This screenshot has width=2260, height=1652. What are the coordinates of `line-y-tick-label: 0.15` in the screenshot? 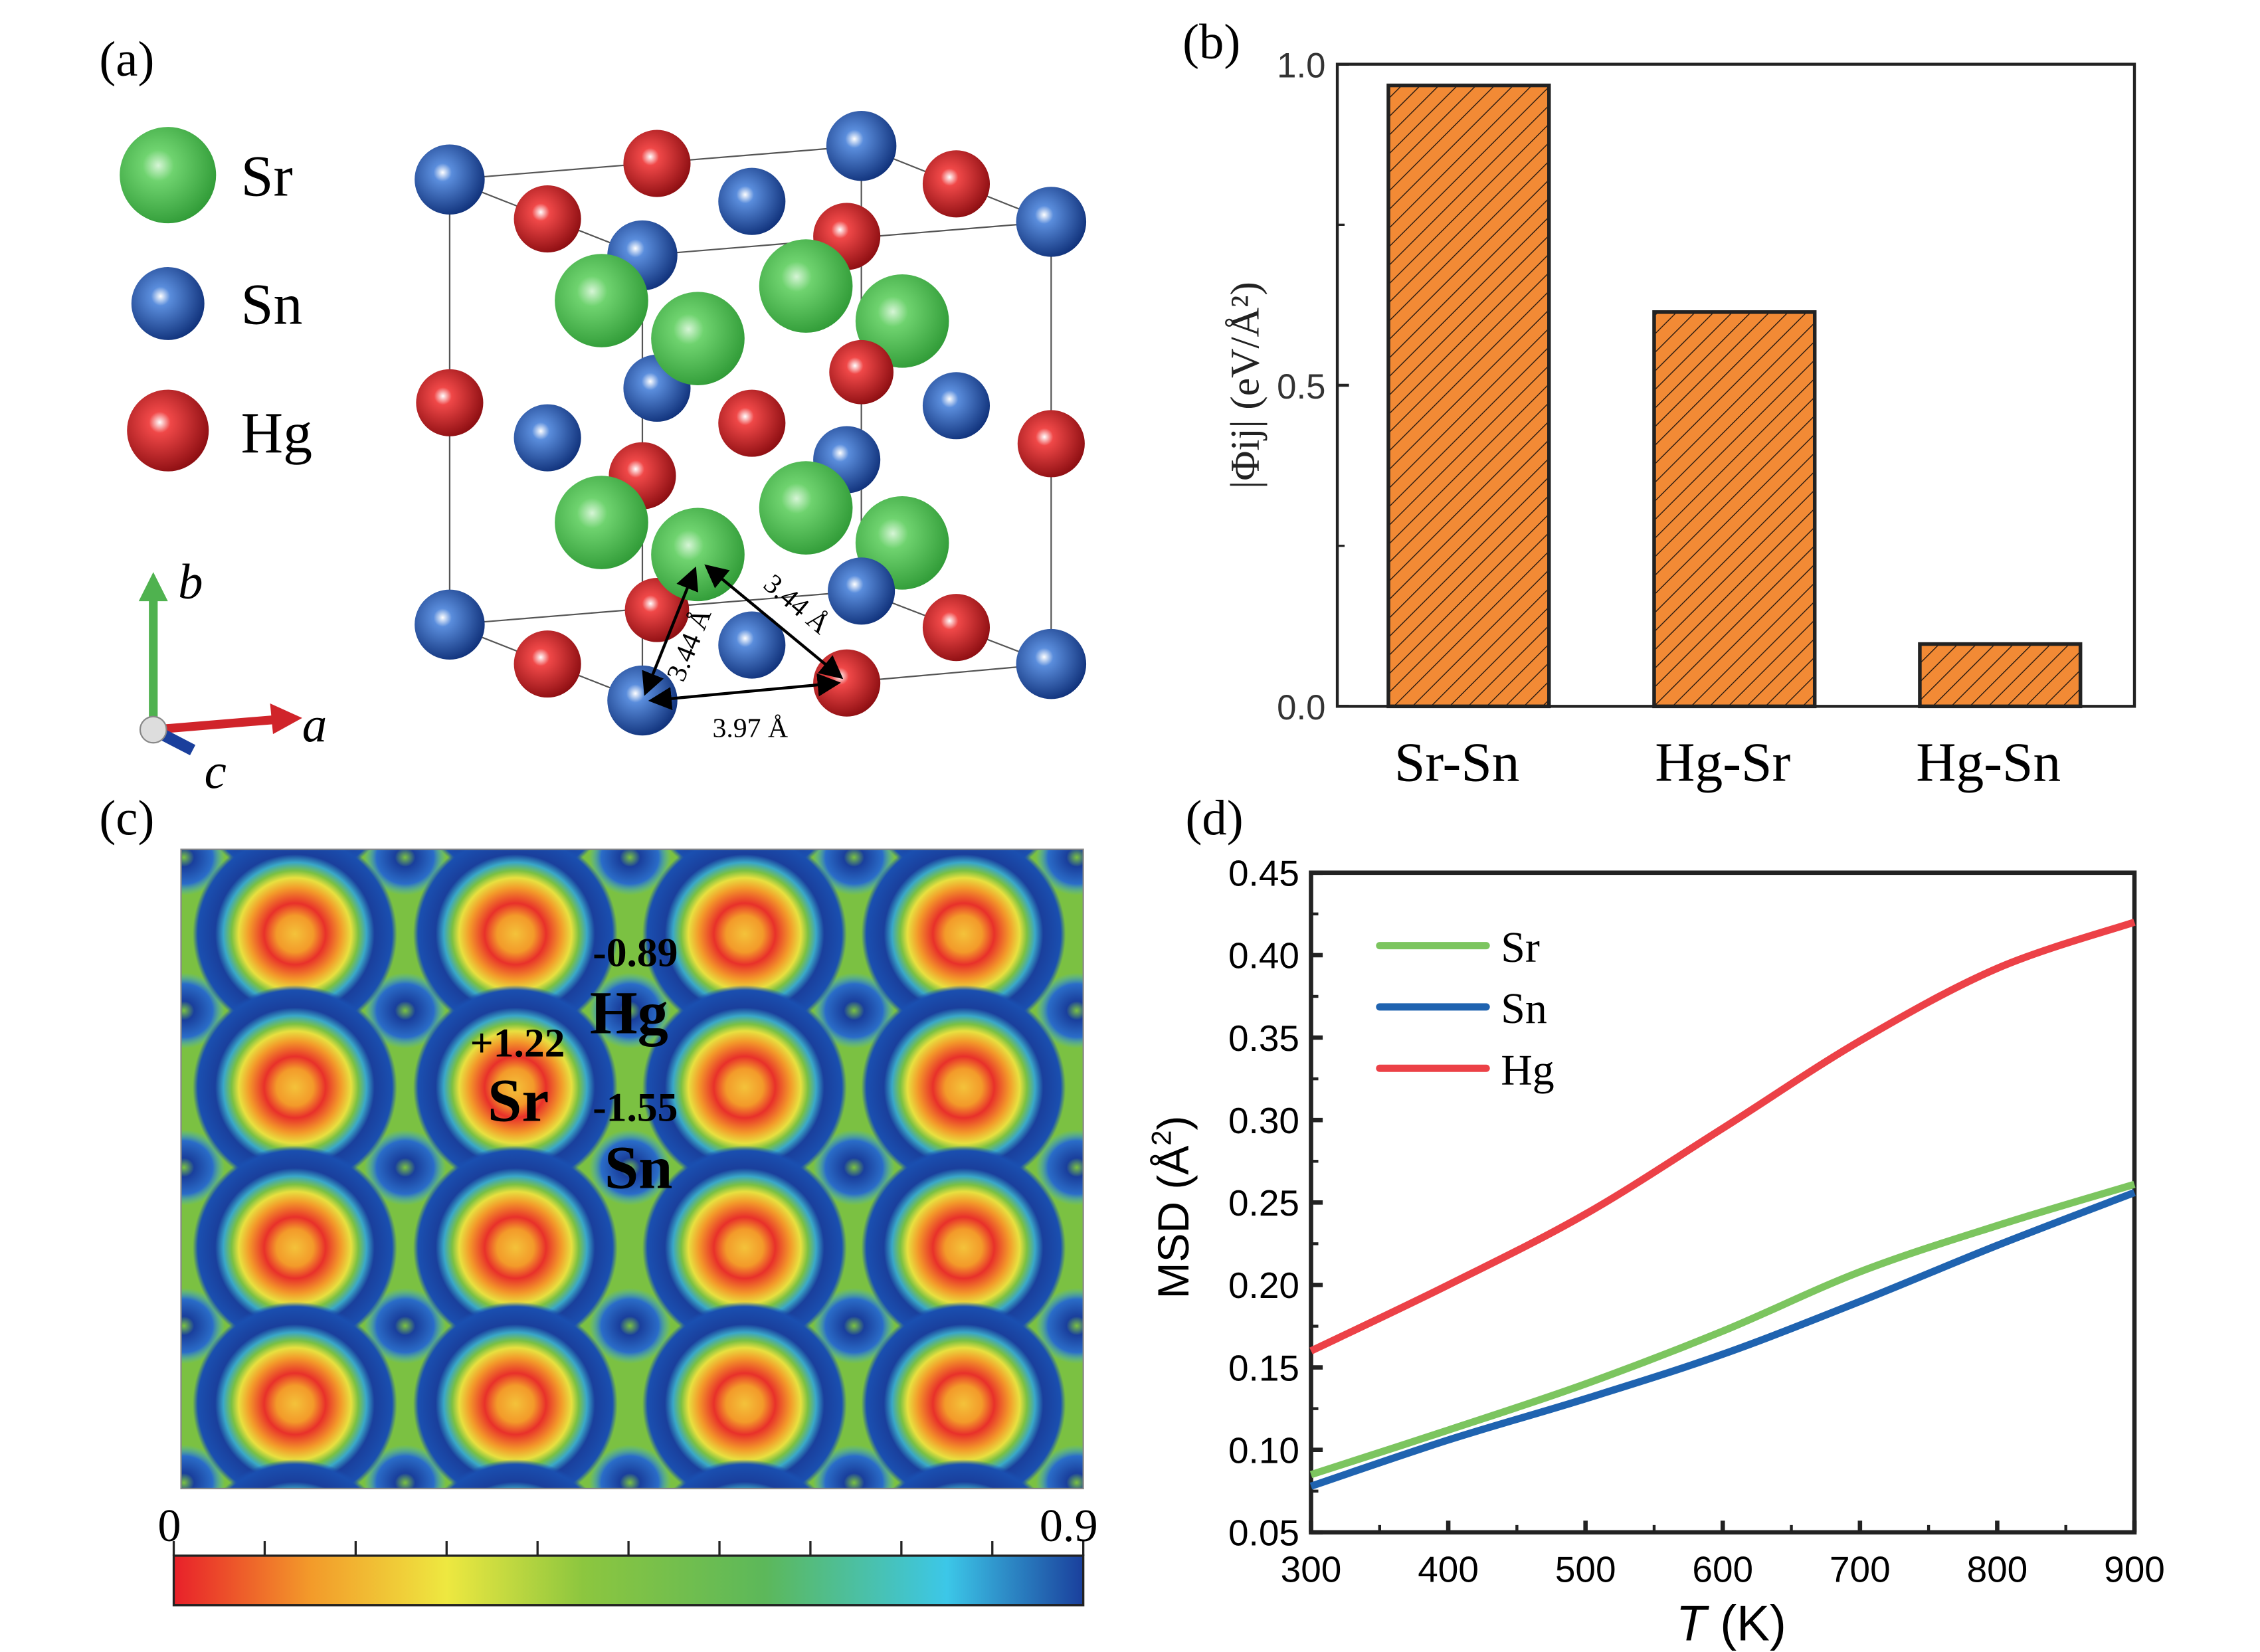 It's located at (1263, 1367).